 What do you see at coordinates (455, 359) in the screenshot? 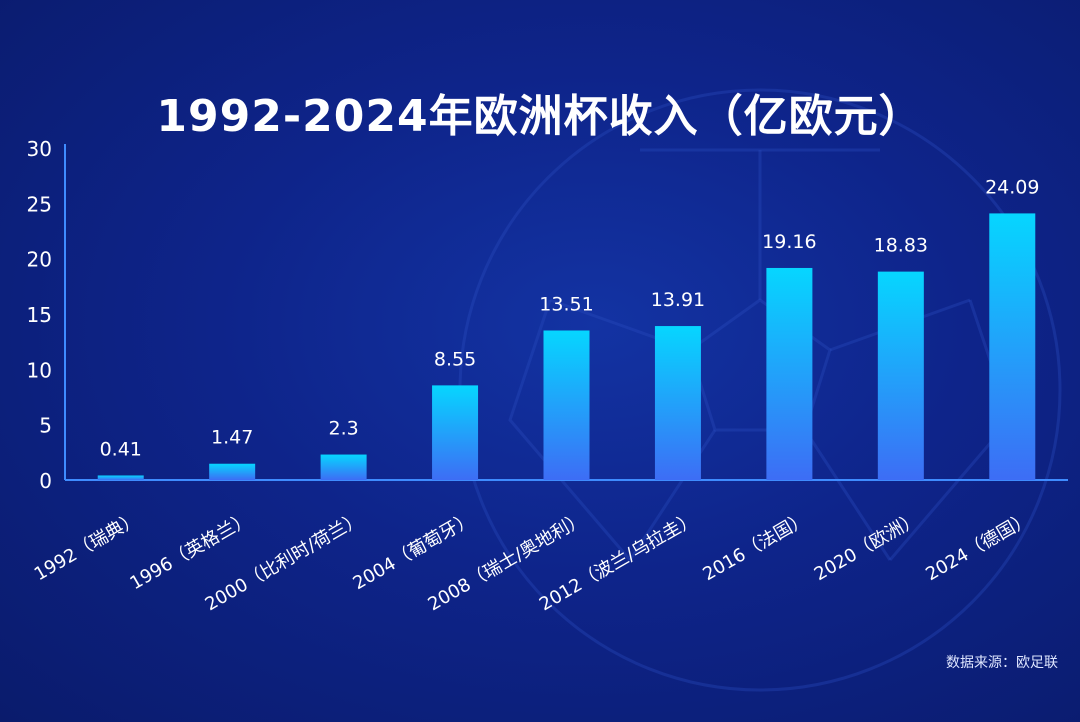
I see `data-label: 8.55` at bounding box center [455, 359].